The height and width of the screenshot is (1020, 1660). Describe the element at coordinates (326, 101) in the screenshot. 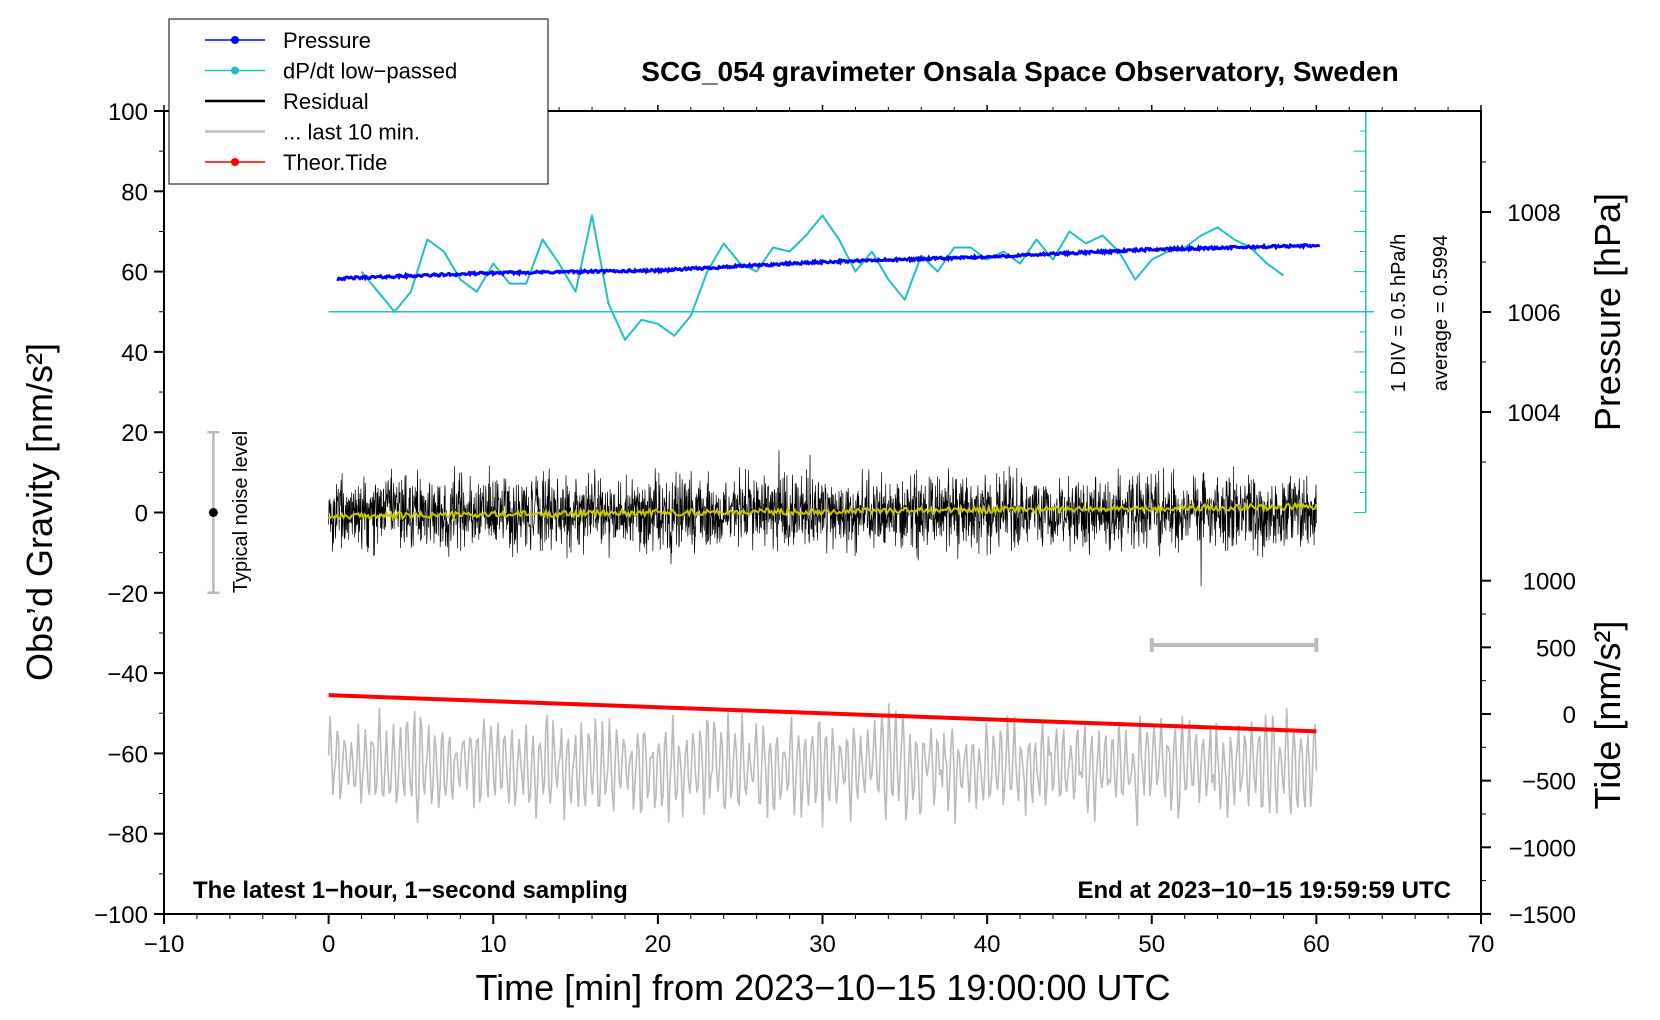

I see `legend-label: Residual` at that location.